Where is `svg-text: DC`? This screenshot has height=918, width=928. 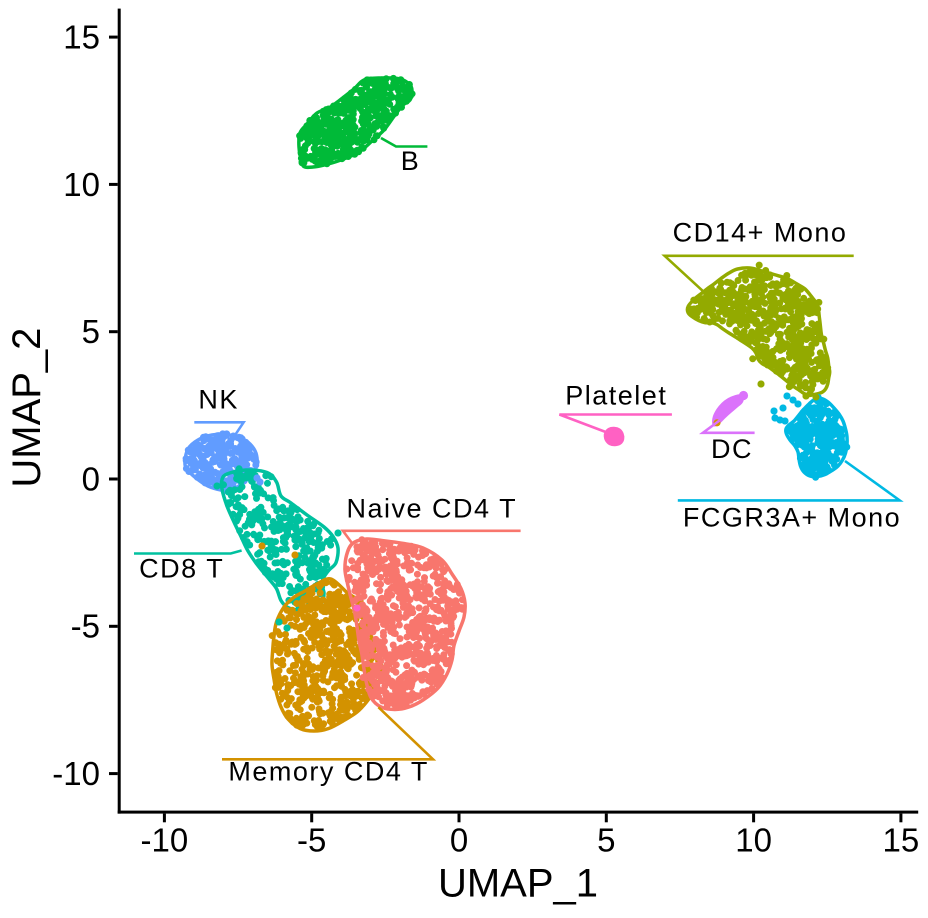
svg-text: DC is located at coordinates (732, 449).